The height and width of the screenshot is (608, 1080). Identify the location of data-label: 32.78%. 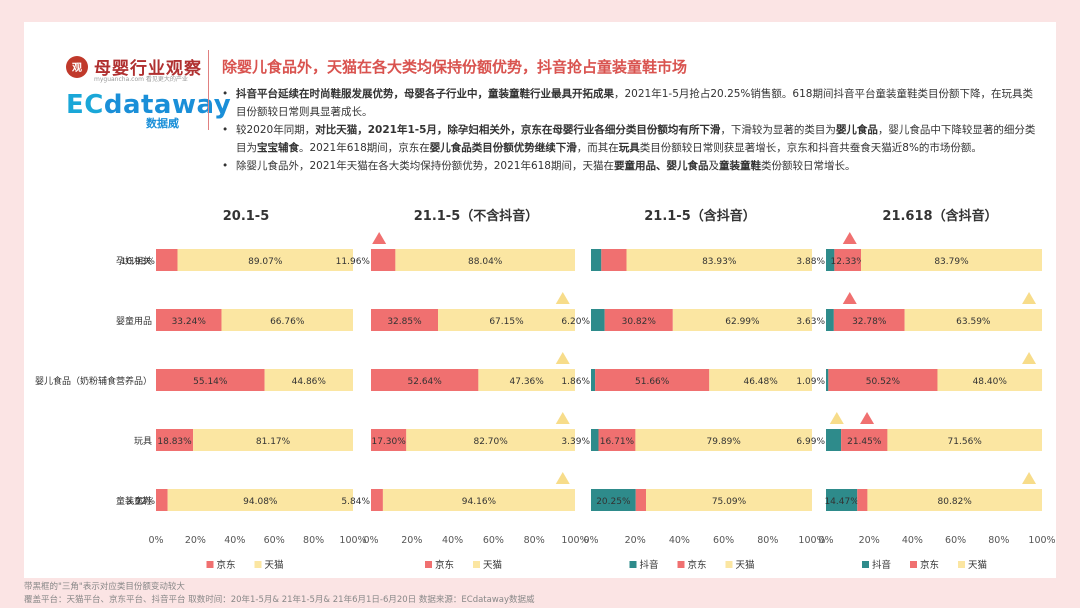
(869, 322).